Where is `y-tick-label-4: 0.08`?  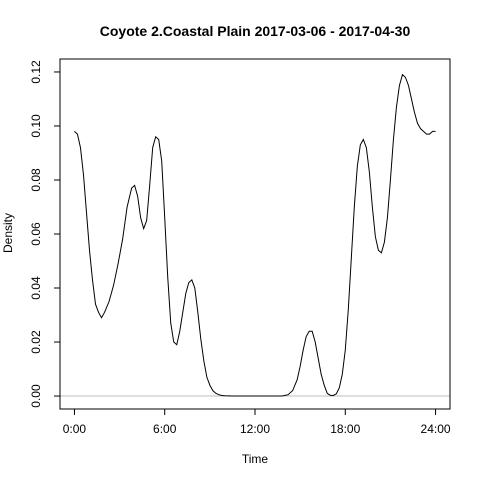 y-tick-label-4: 0.08 is located at coordinates (36, 180).